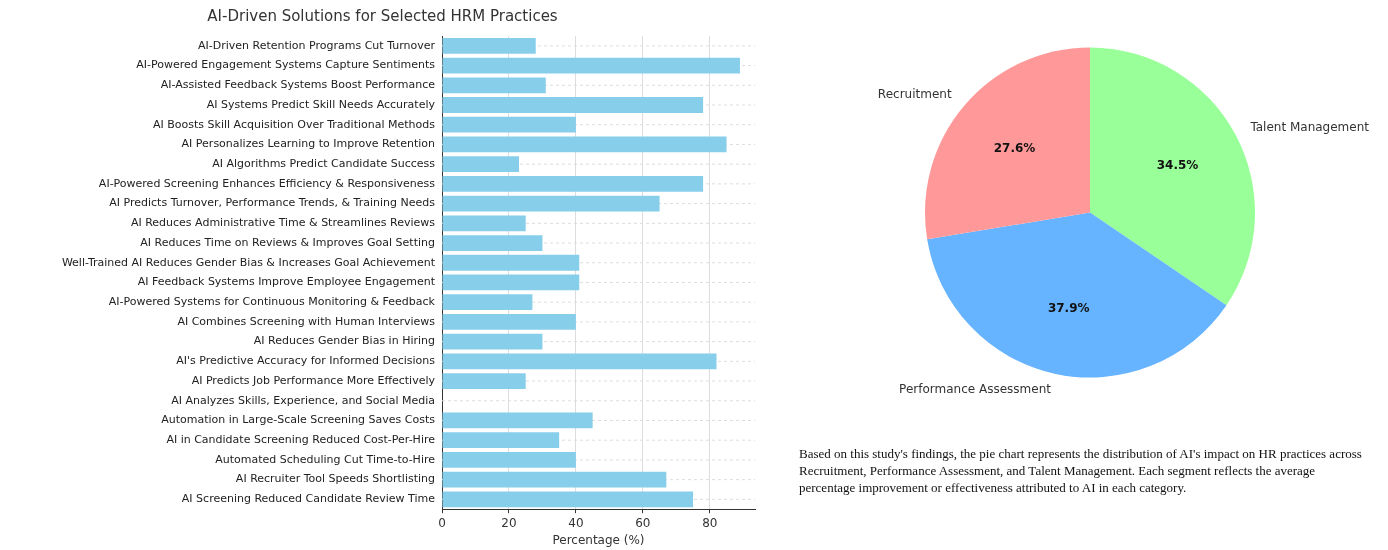  What do you see at coordinates (287, 242) in the screenshot?
I see `y-tick-label: AI Reduces Time on Reviews & Improves Goal Setting` at bounding box center [287, 242].